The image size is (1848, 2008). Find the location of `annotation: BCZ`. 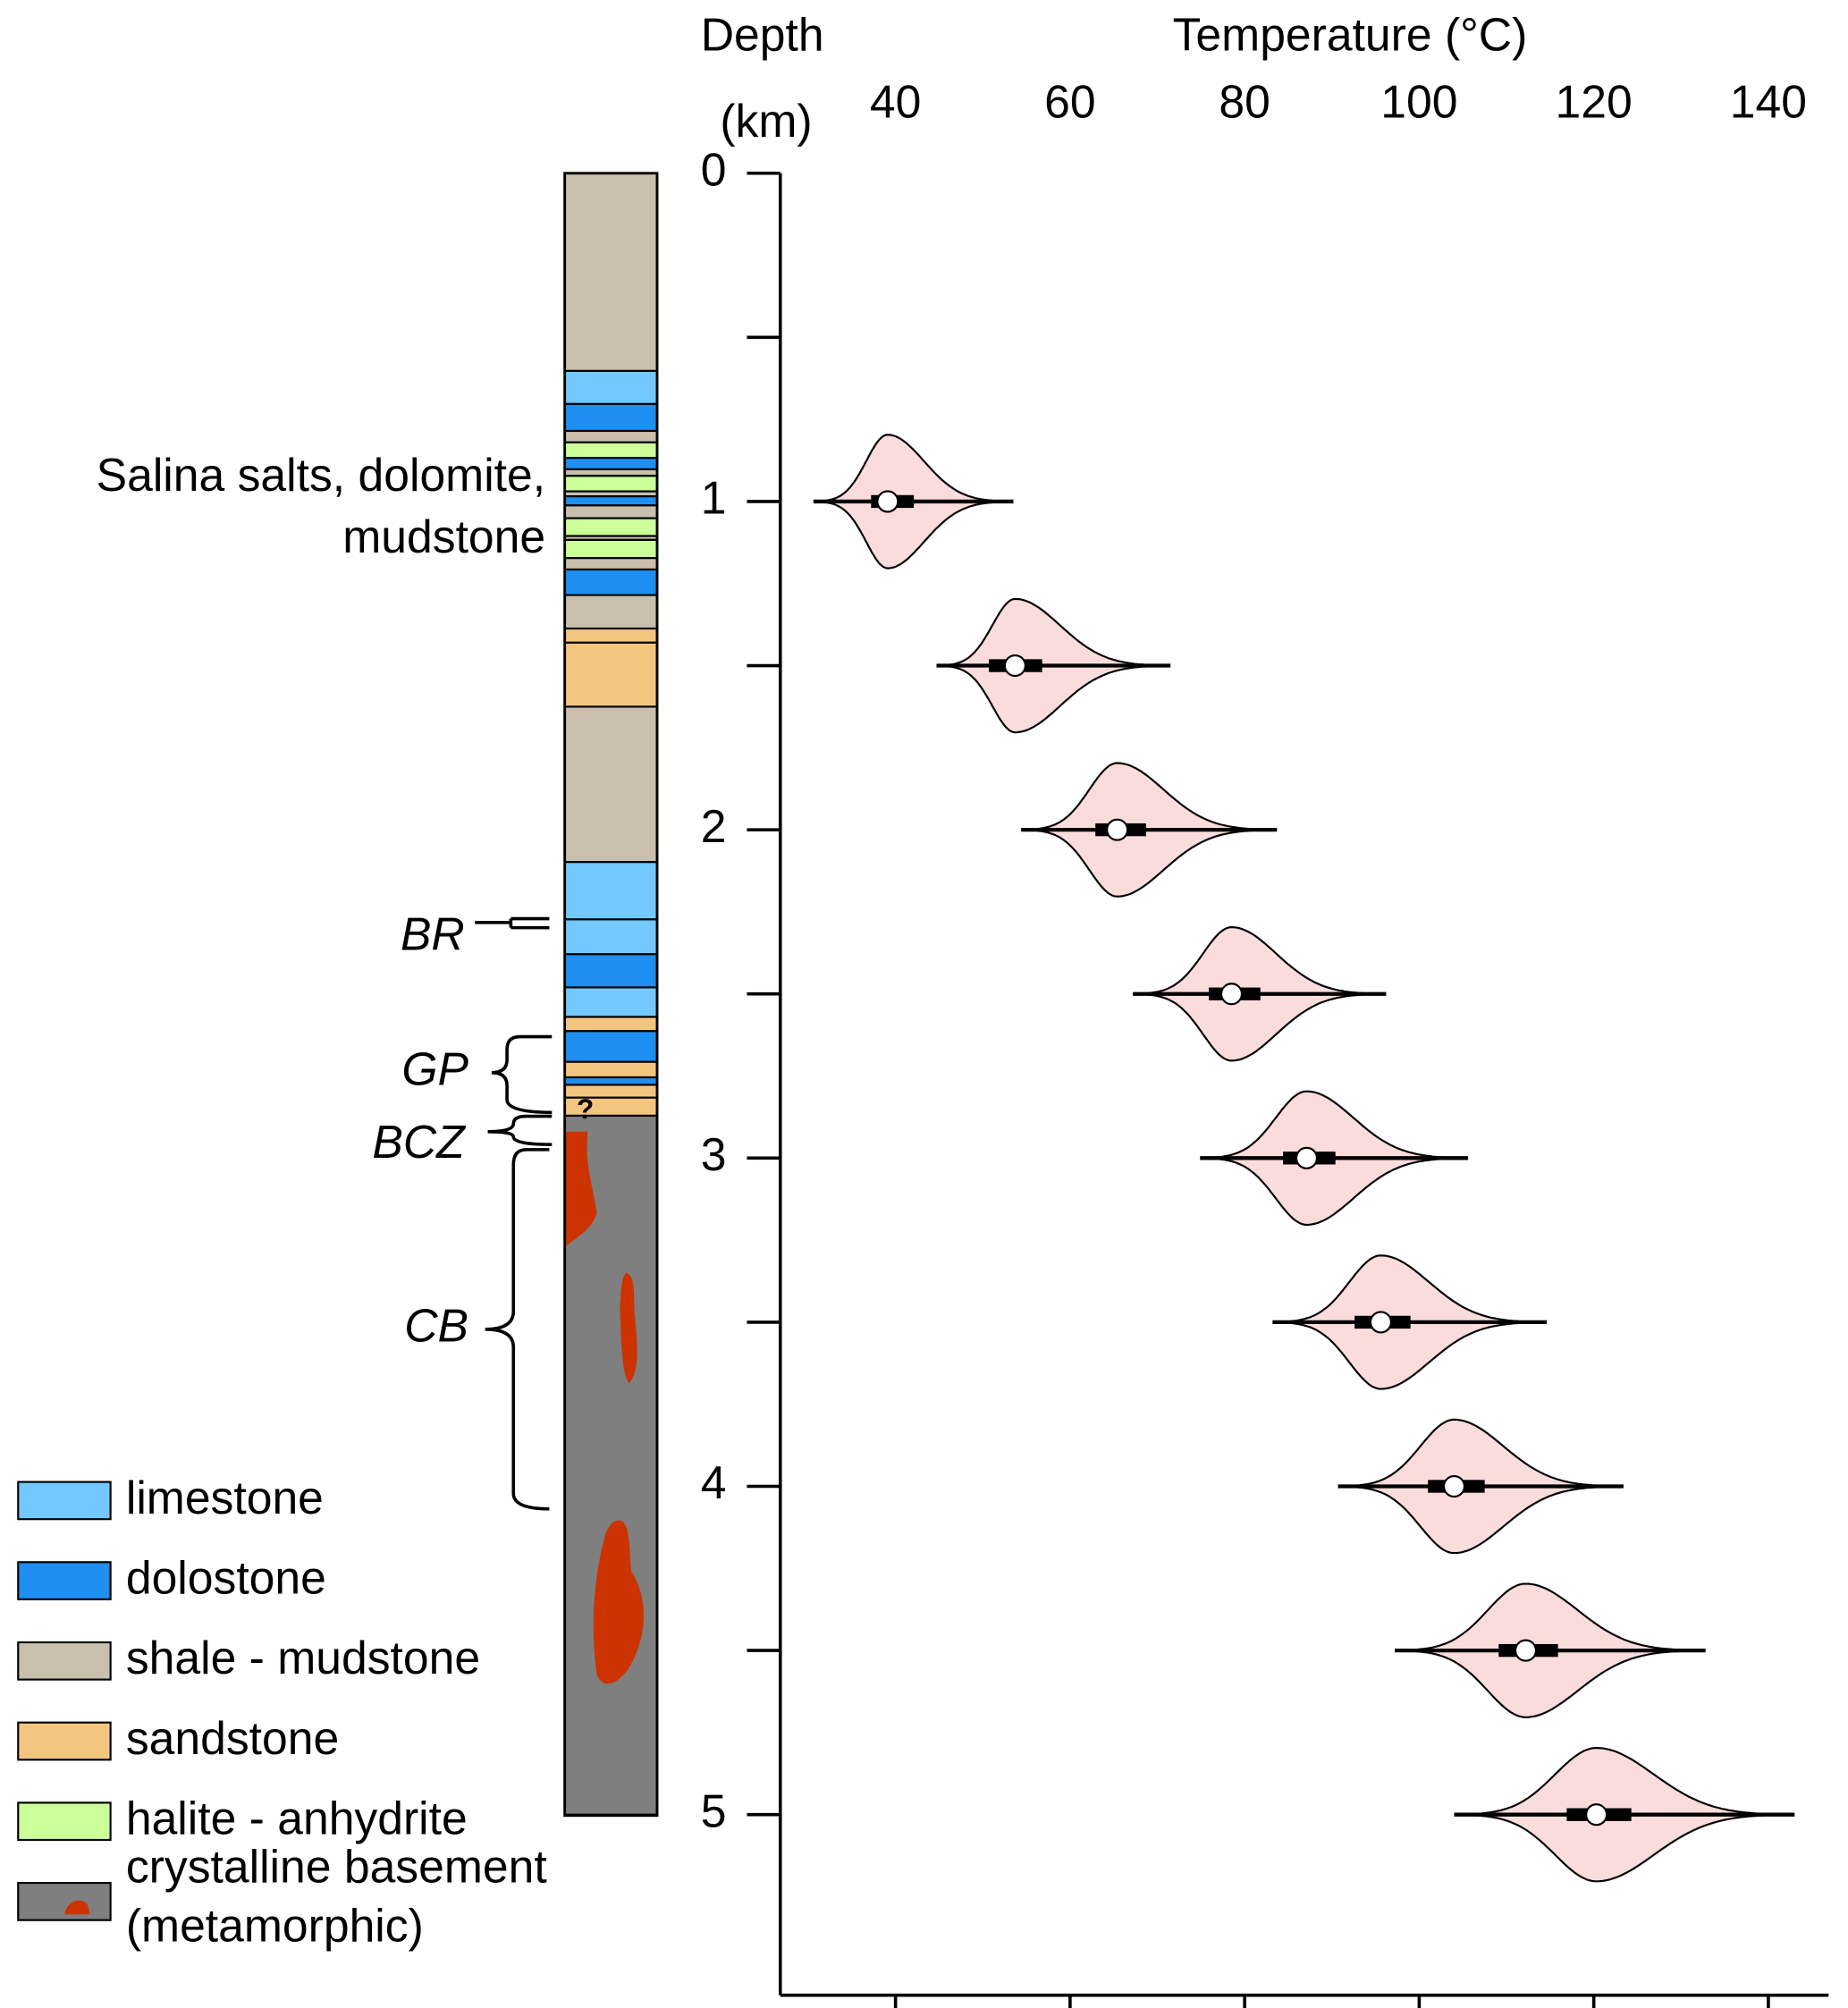

annotation: BCZ is located at coordinates (419, 1142).